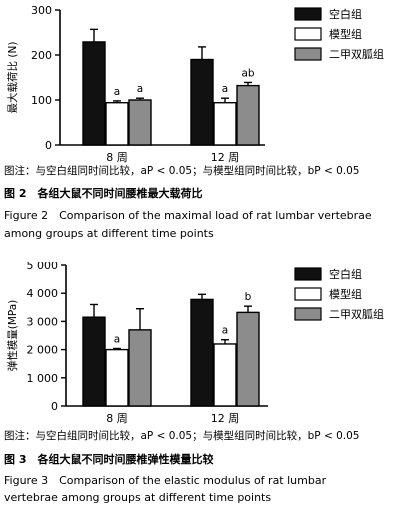 The image size is (412, 513). I want to click on y-axis-label: 最大载荷比 (N), so click(12, 78).